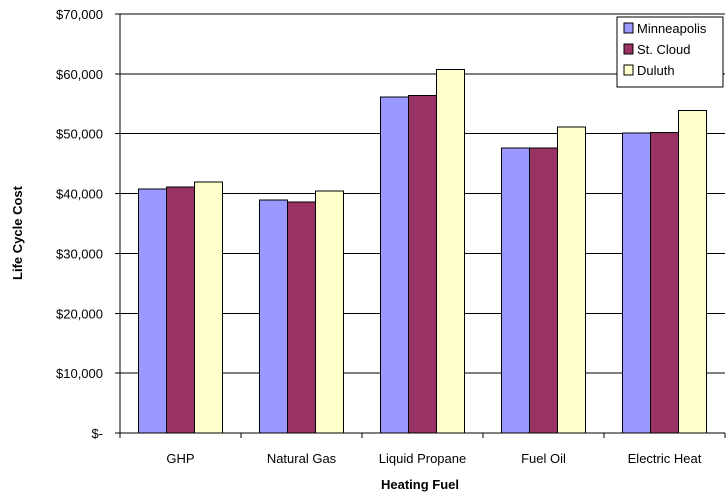 This screenshot has height=495, width=726. I want to click on bar-st-cloud-ghp, so click(180, 310).